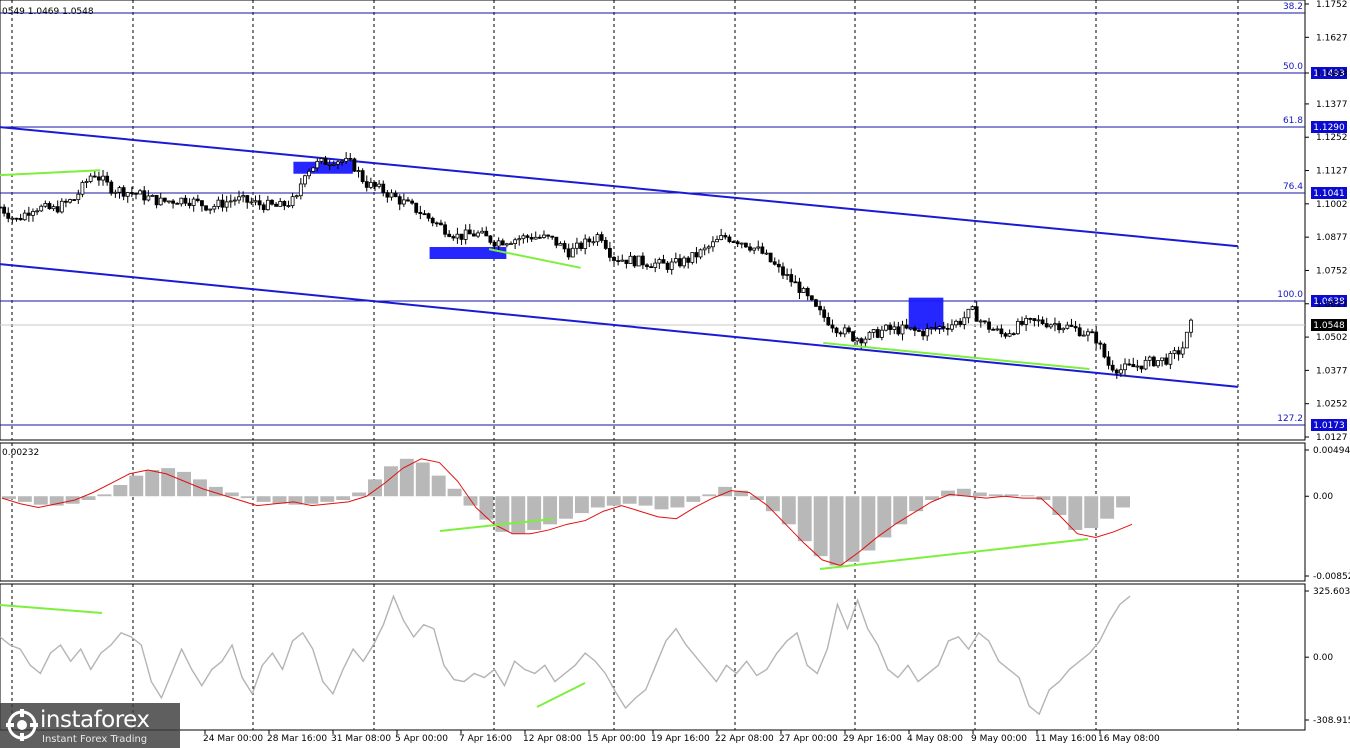 Image resolution: width=1350 pixels, height=748 pixels. I want to click on macd-tick-label: -0.00852, so click(1331, 577).